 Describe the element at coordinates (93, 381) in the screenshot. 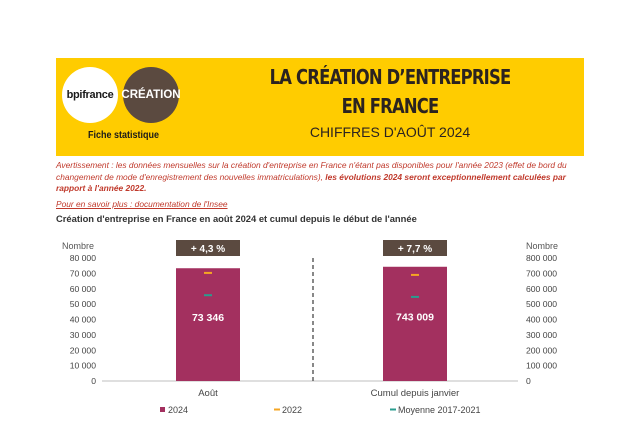

I see `left-tick-label: 0` at that location.